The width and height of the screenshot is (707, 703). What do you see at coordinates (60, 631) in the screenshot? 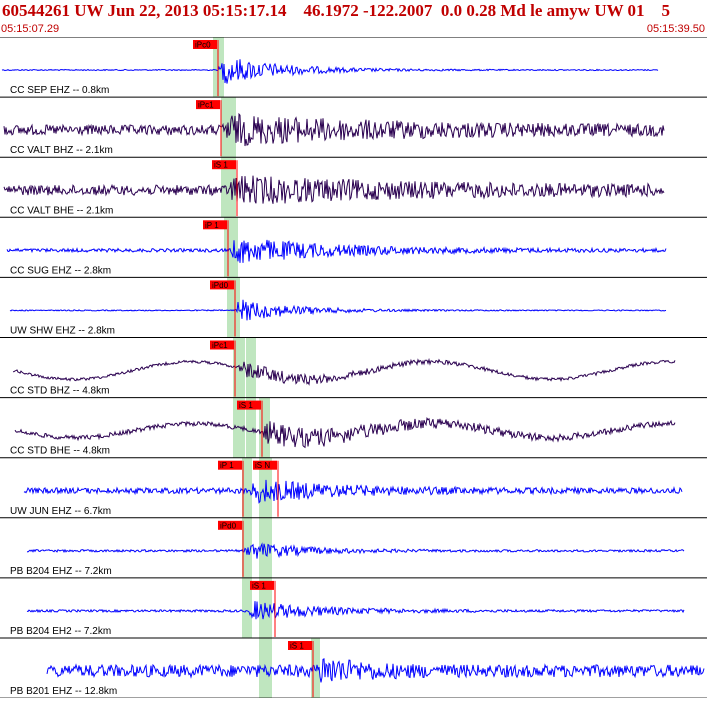
I see `station-label: PB B204 EH2 -- 7.2km` at bounding box center [60, 631].